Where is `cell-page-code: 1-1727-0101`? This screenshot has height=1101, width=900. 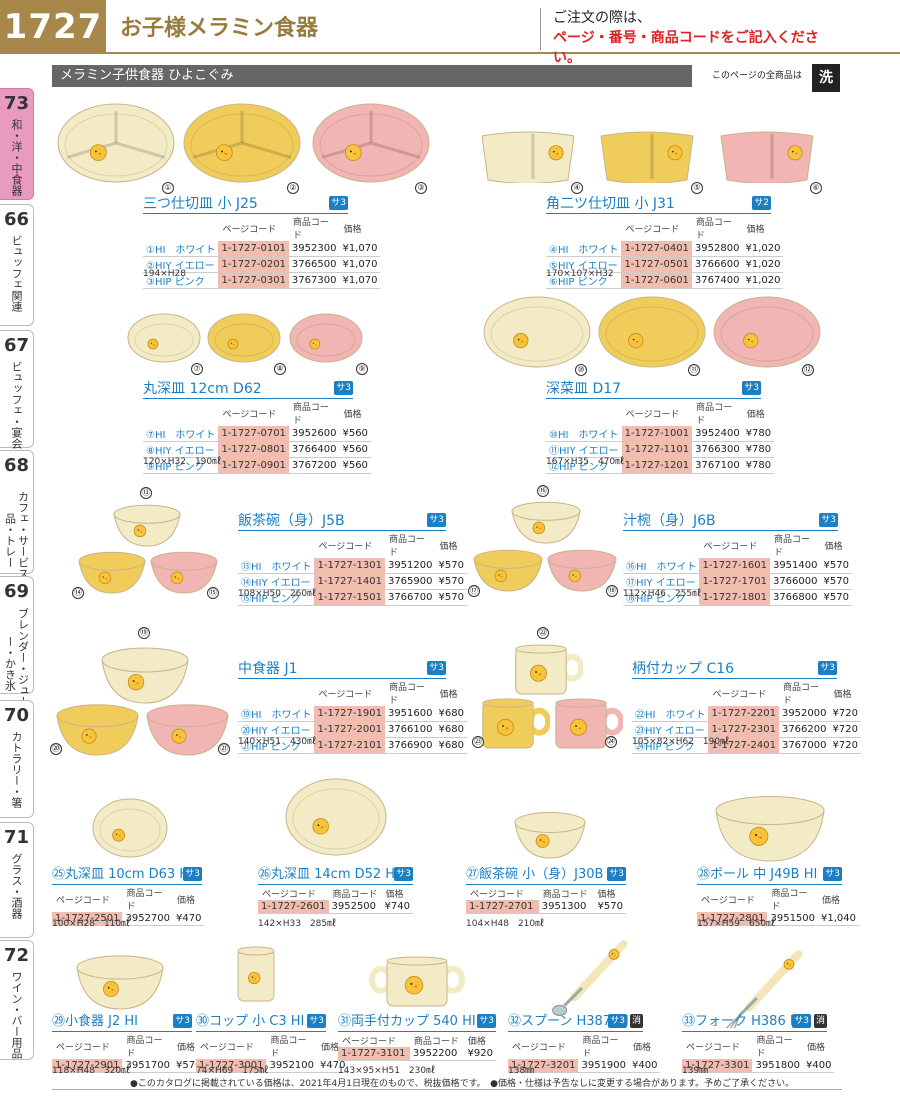
cell-page-code: 1-1727-0101 is located at coordinates (253, 249).